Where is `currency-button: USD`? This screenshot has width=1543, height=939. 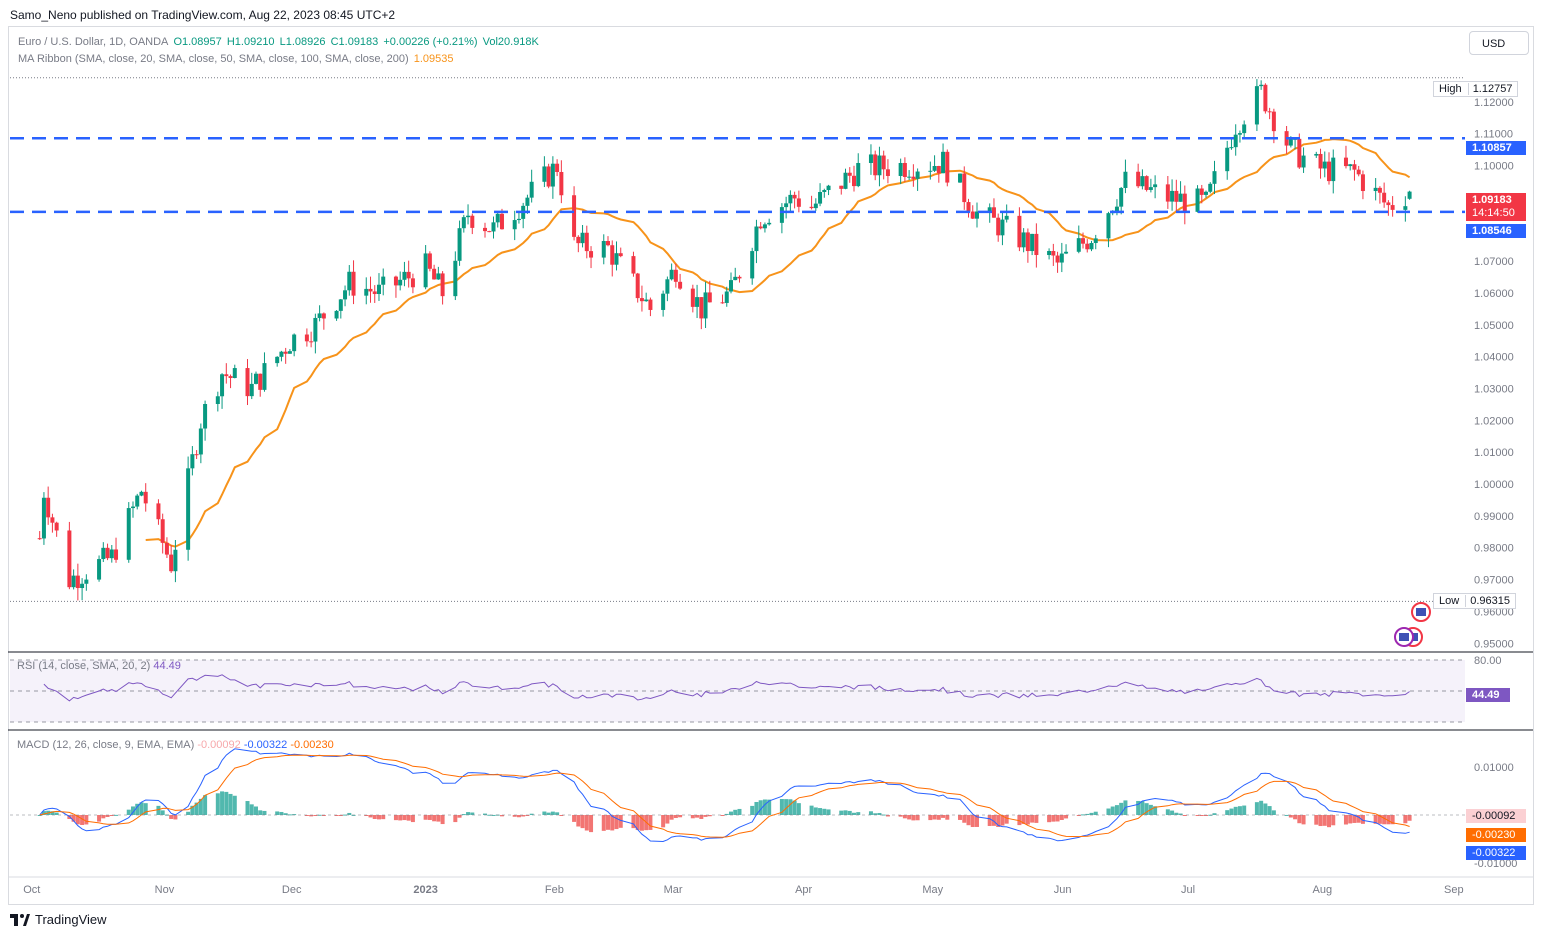
currency-button: USD is located at coordinates (1499, 43).